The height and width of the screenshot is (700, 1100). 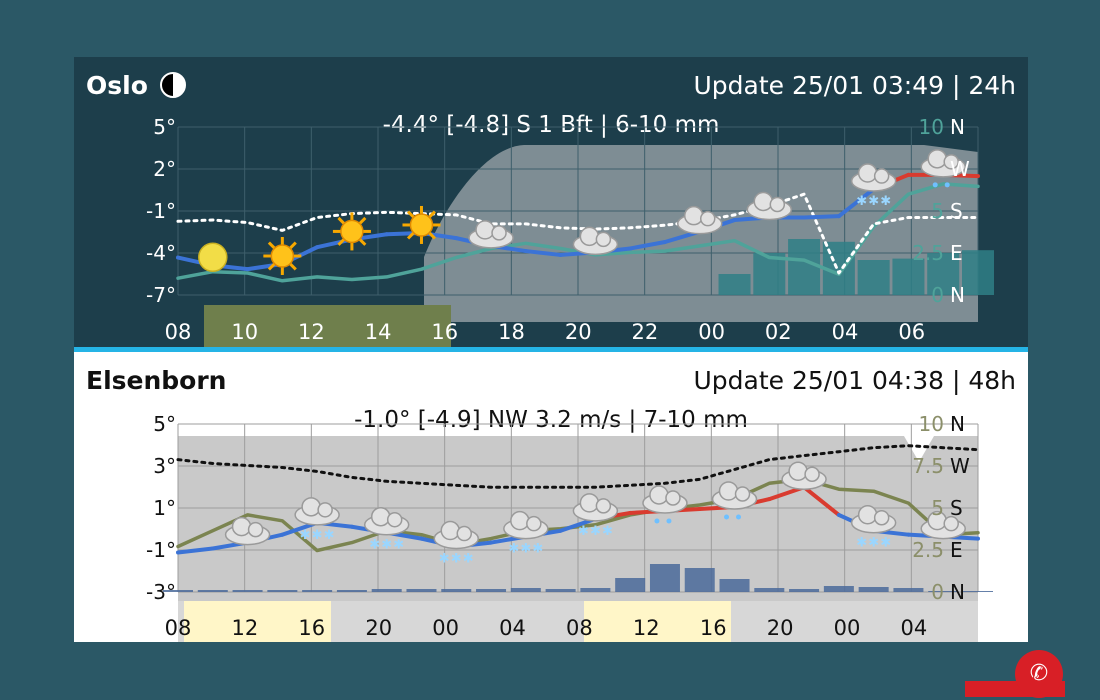 What do you see at coordinates (931, 127) in the screenshot?
I see `oslo-right-value: 10` at bounding box center [931, 127].